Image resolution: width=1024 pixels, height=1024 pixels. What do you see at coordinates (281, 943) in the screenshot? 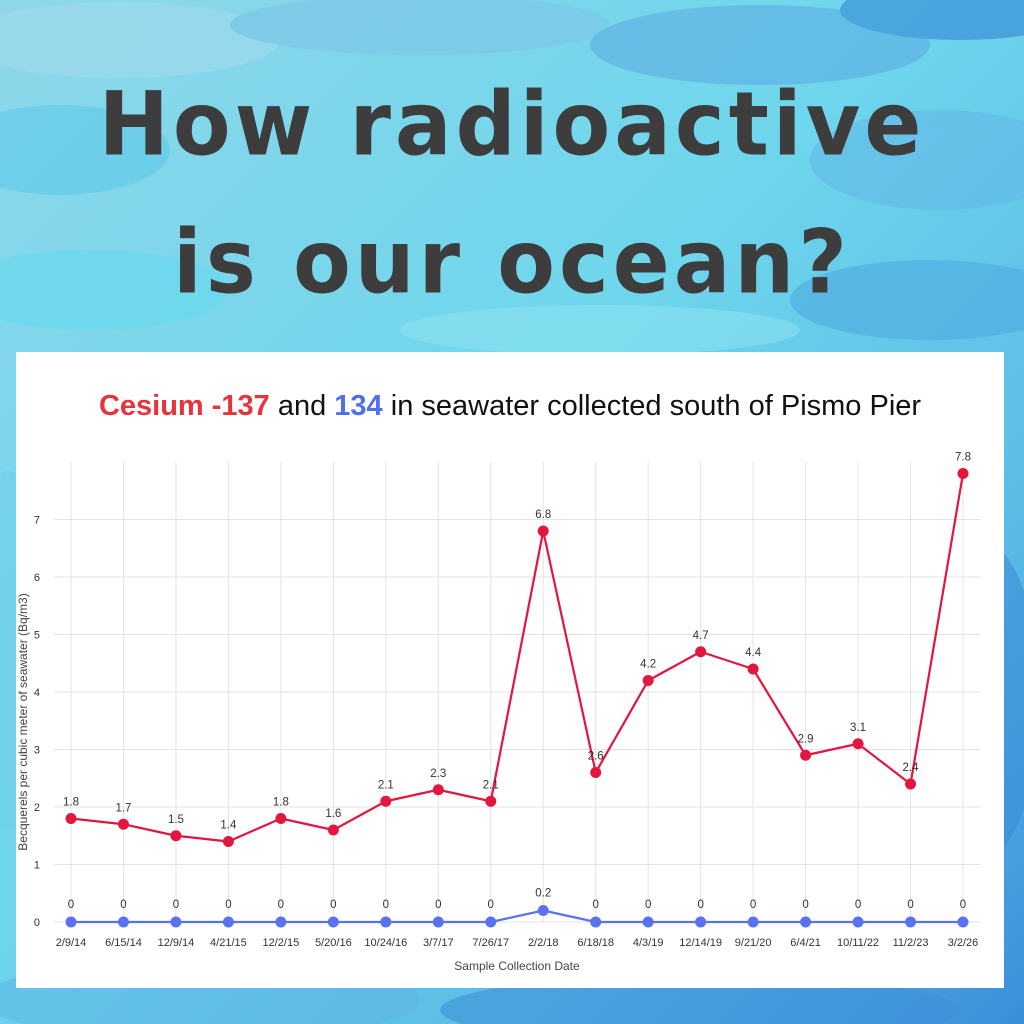
I see `x-tick-label: 12/2/15` at bounding box center [281, 943].